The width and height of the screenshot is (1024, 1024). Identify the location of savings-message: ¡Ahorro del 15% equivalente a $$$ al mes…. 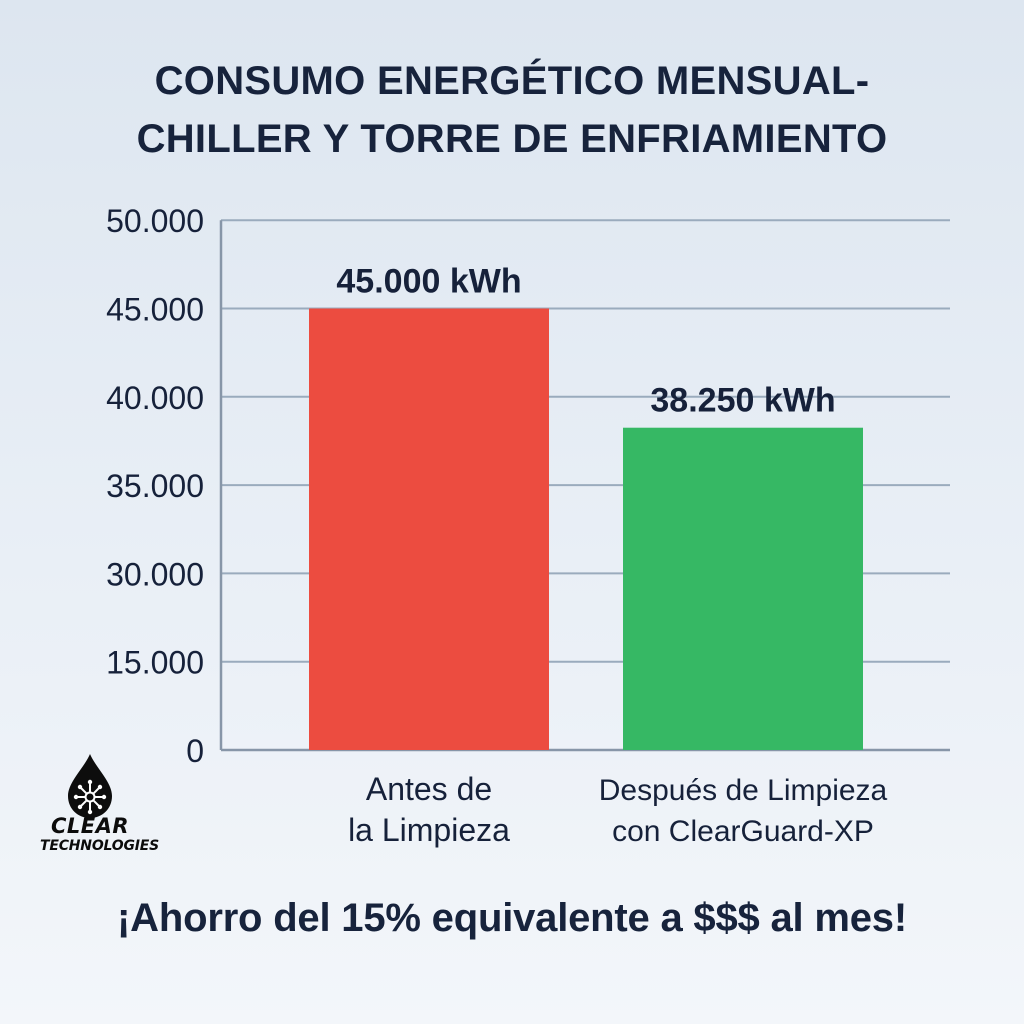
(512, 918).